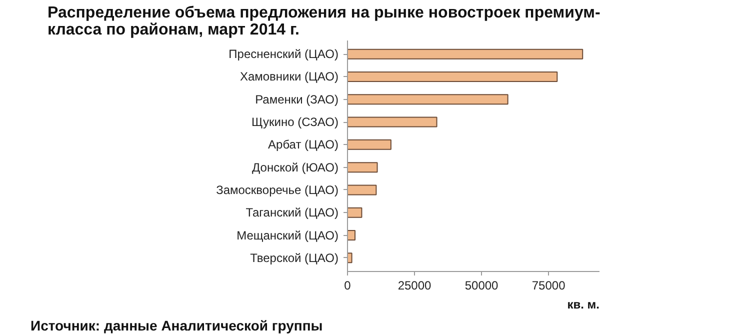  I want to click on x-tick-label: 75000, so click(549, 285).